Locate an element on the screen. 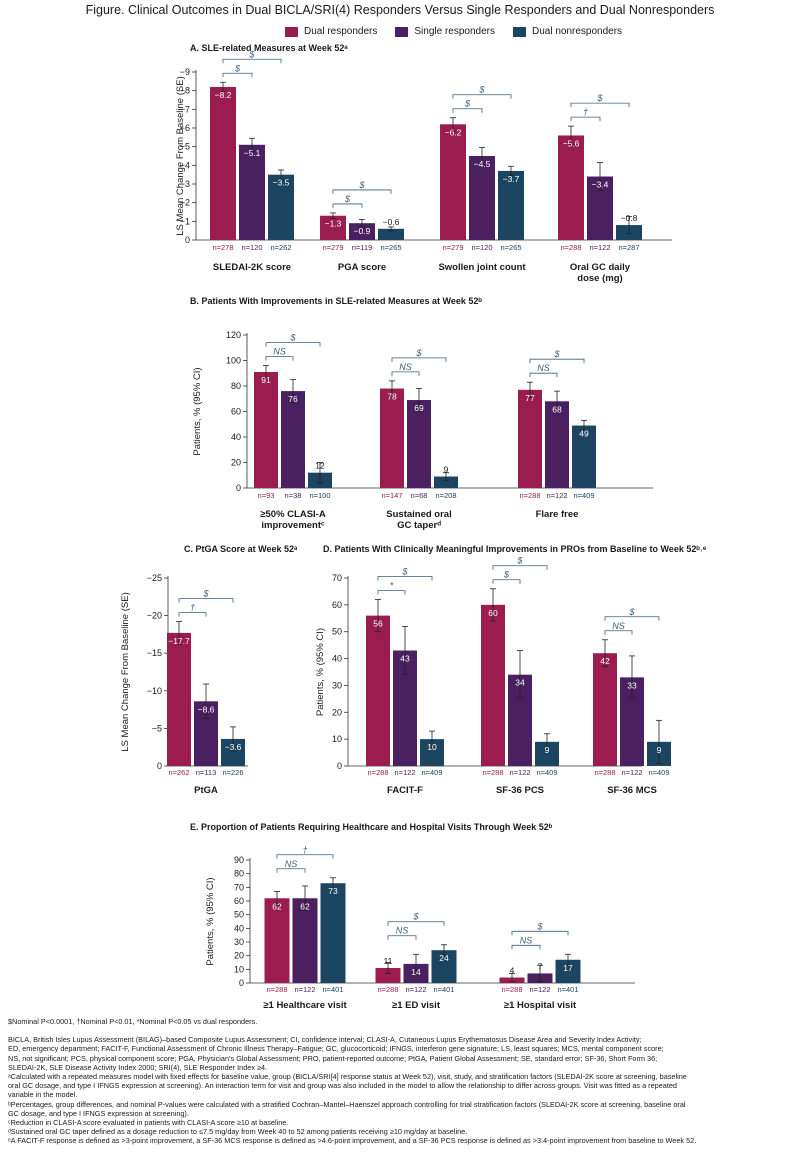  category-label: SF-36 PCS is located at coordinates (520, 790).